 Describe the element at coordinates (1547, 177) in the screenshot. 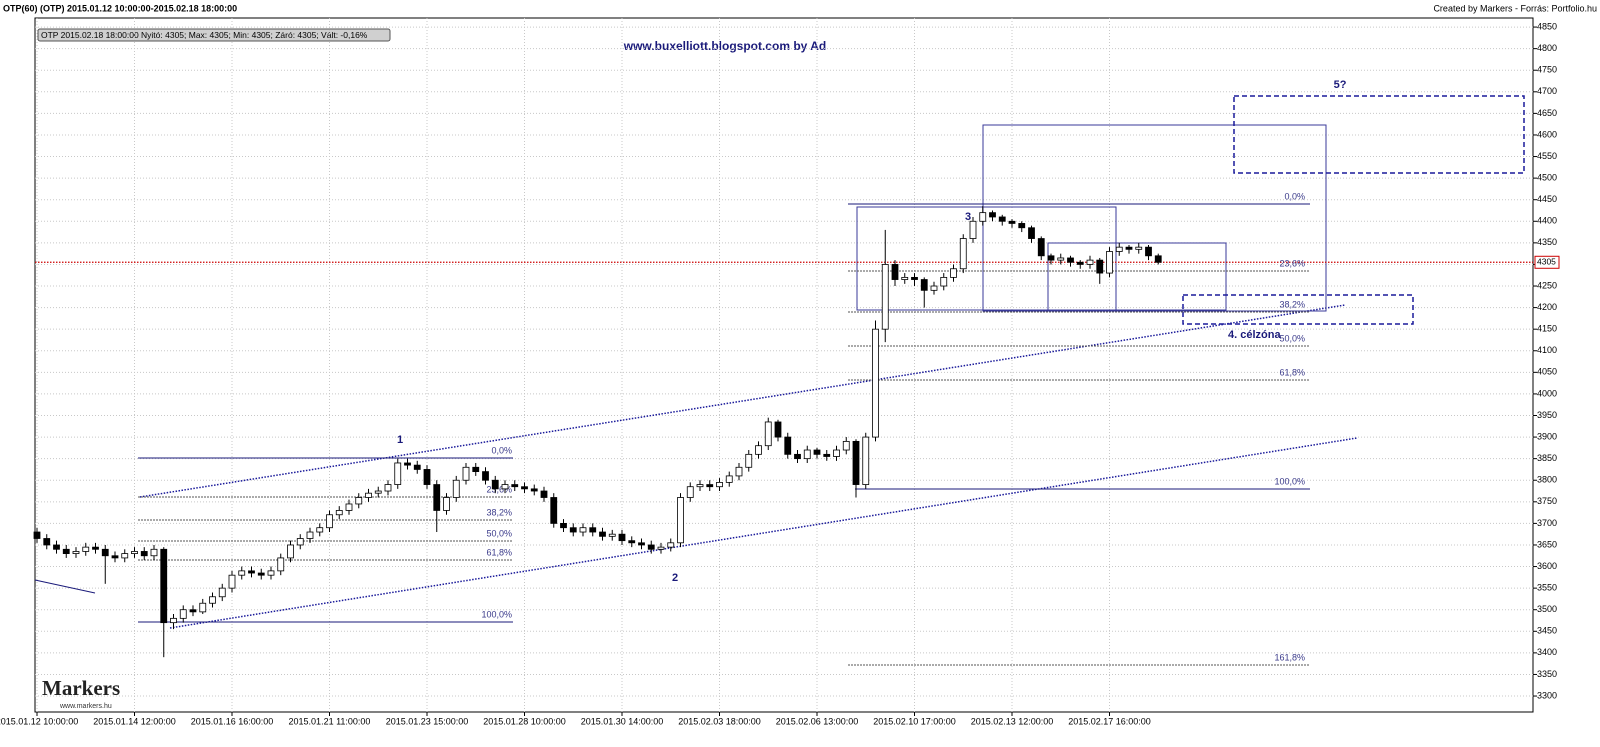

I see `y-tick-label: 4500` at that location.